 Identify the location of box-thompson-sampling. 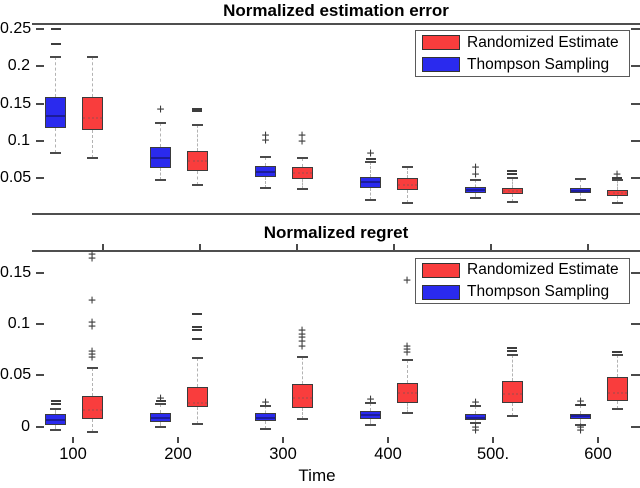
(55, 112).